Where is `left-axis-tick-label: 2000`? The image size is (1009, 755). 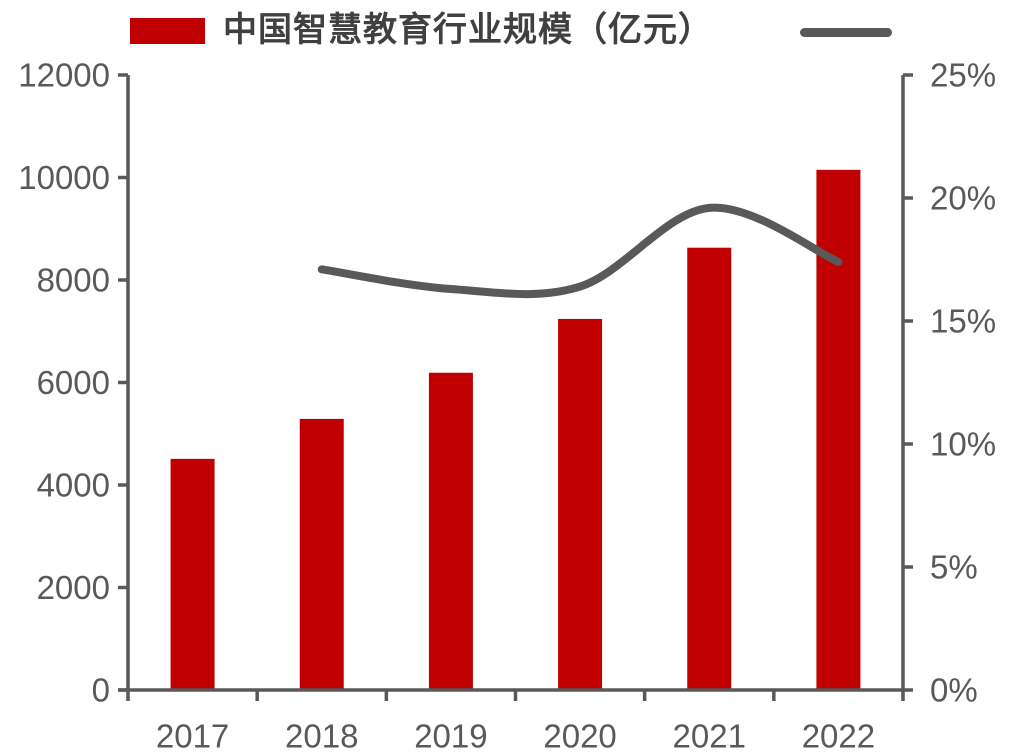
left-axis-tick-label: 2000 is located at coordinates (73, 587).